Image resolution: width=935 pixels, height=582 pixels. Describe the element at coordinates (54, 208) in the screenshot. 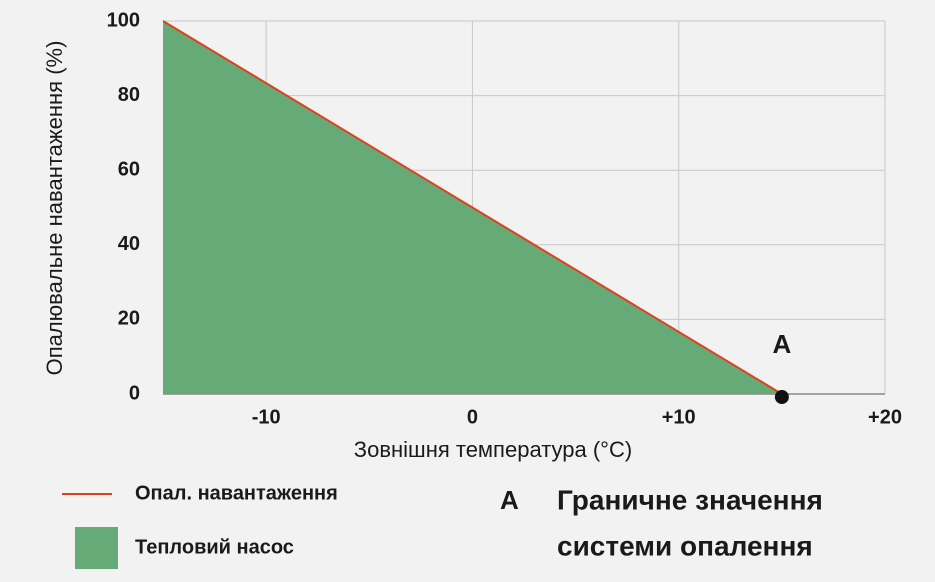

I see `y-axis-label: Опалювальне навантаження (%)` at that location.